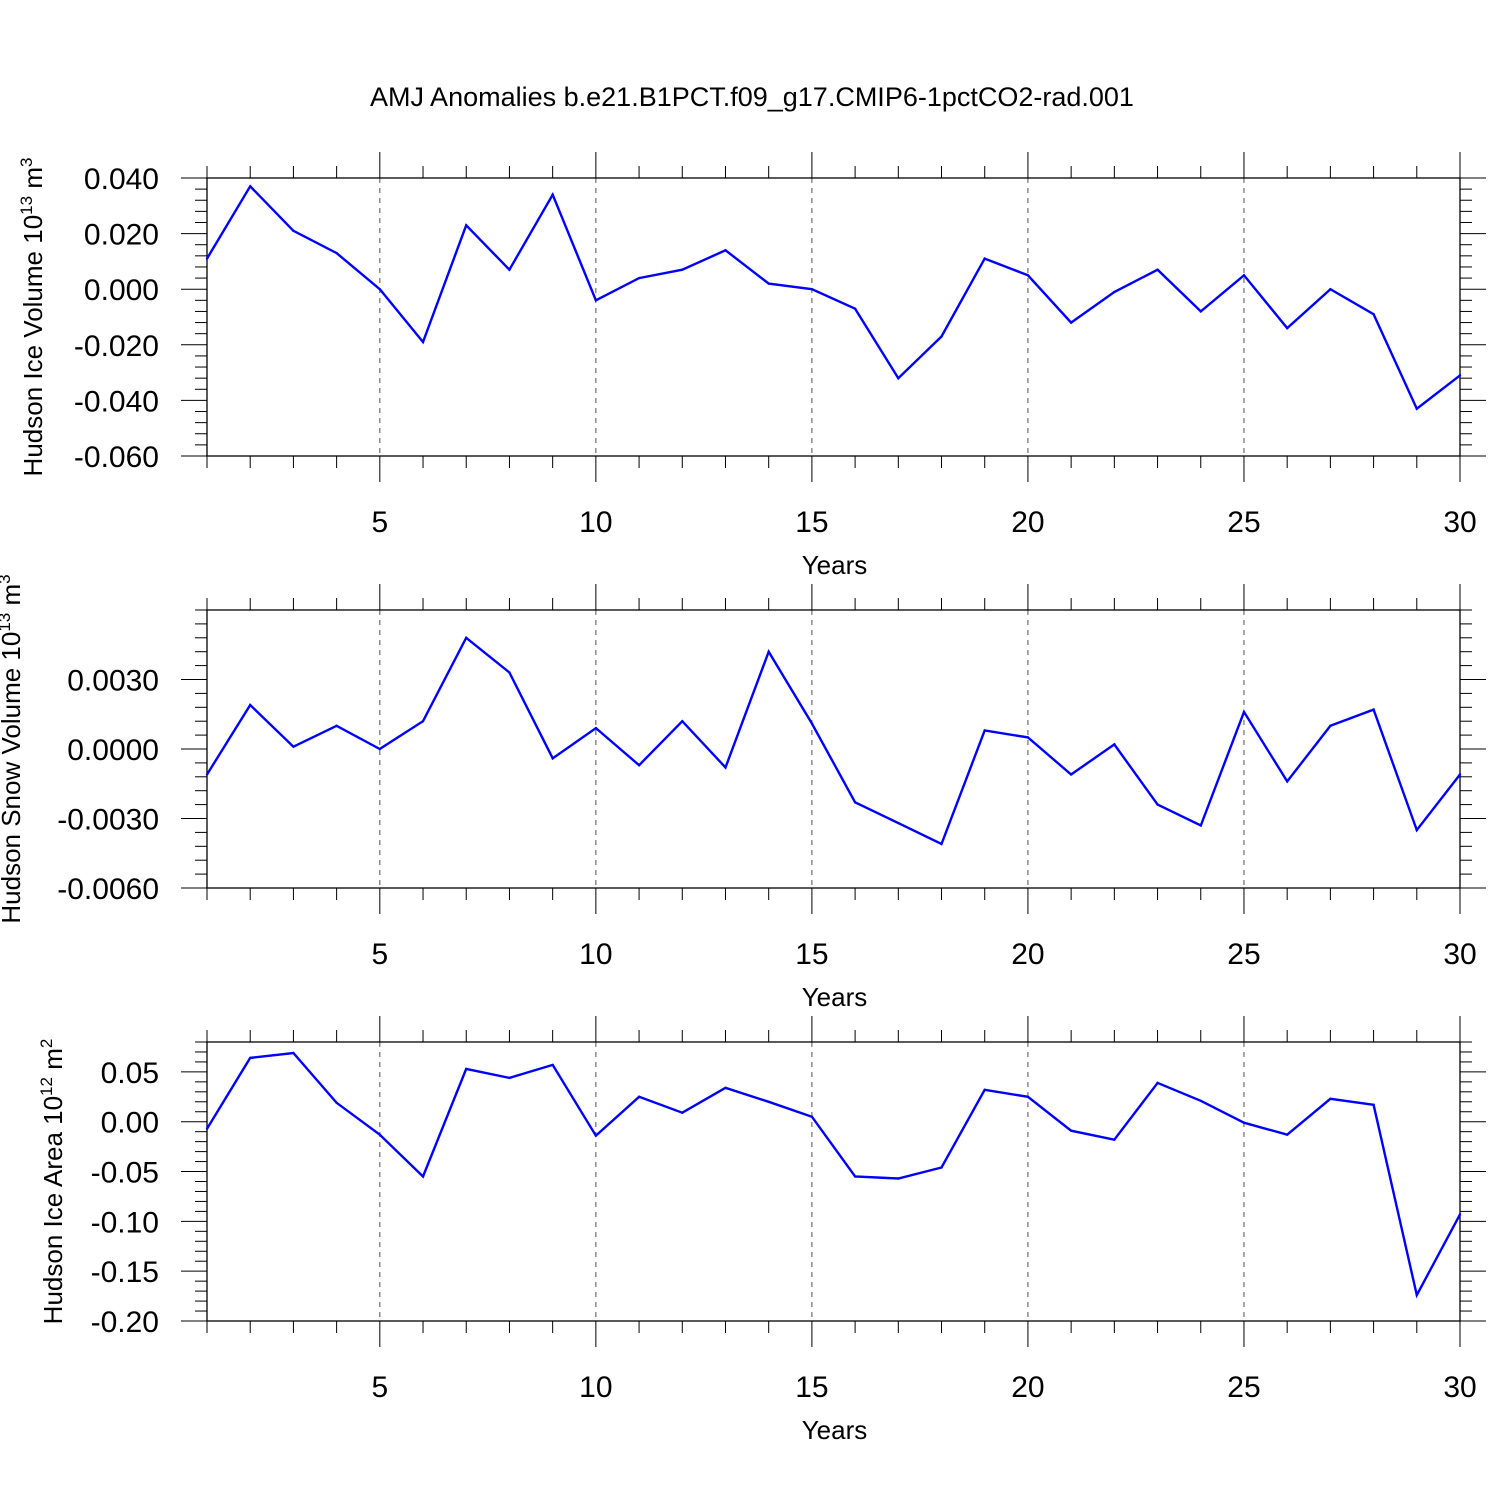 The image size is (1500, 1500). Describe the element at coordinates (113, 750) in the screenshot. I see `y-tick-label: 0.0000` at that location.